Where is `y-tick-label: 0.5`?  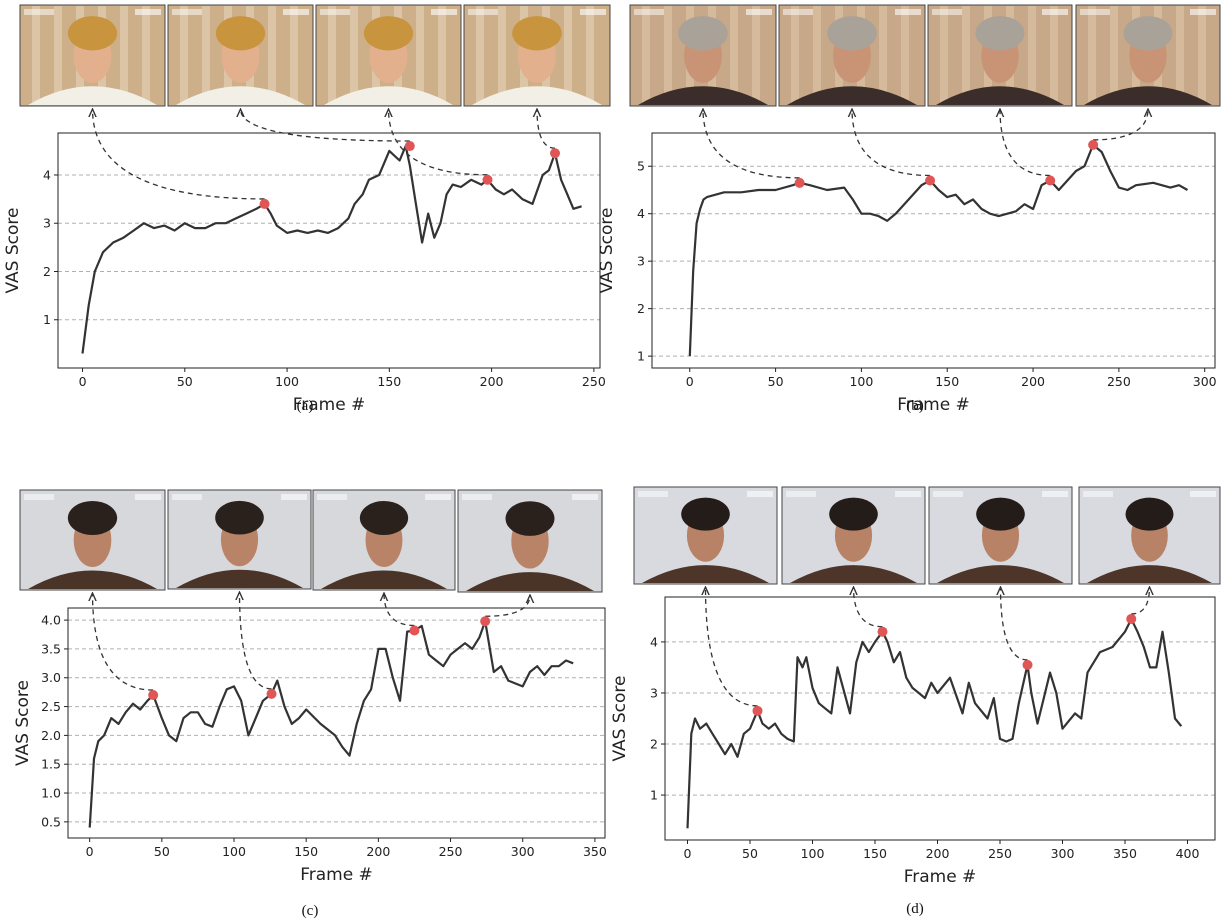
y-tick-label: 0.5 is located at coordinates (51, 821).